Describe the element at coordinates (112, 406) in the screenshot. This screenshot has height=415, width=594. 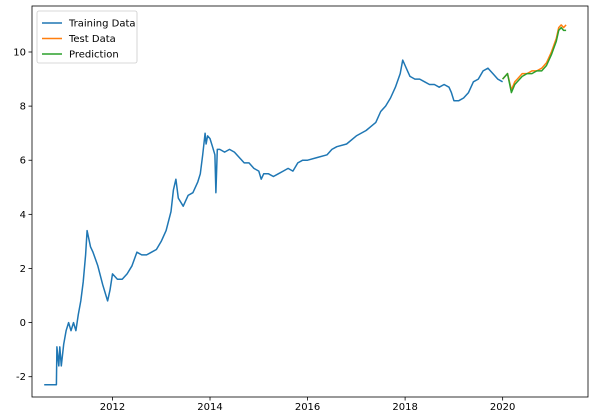
I see `x-tick-label: 2012` at that location.